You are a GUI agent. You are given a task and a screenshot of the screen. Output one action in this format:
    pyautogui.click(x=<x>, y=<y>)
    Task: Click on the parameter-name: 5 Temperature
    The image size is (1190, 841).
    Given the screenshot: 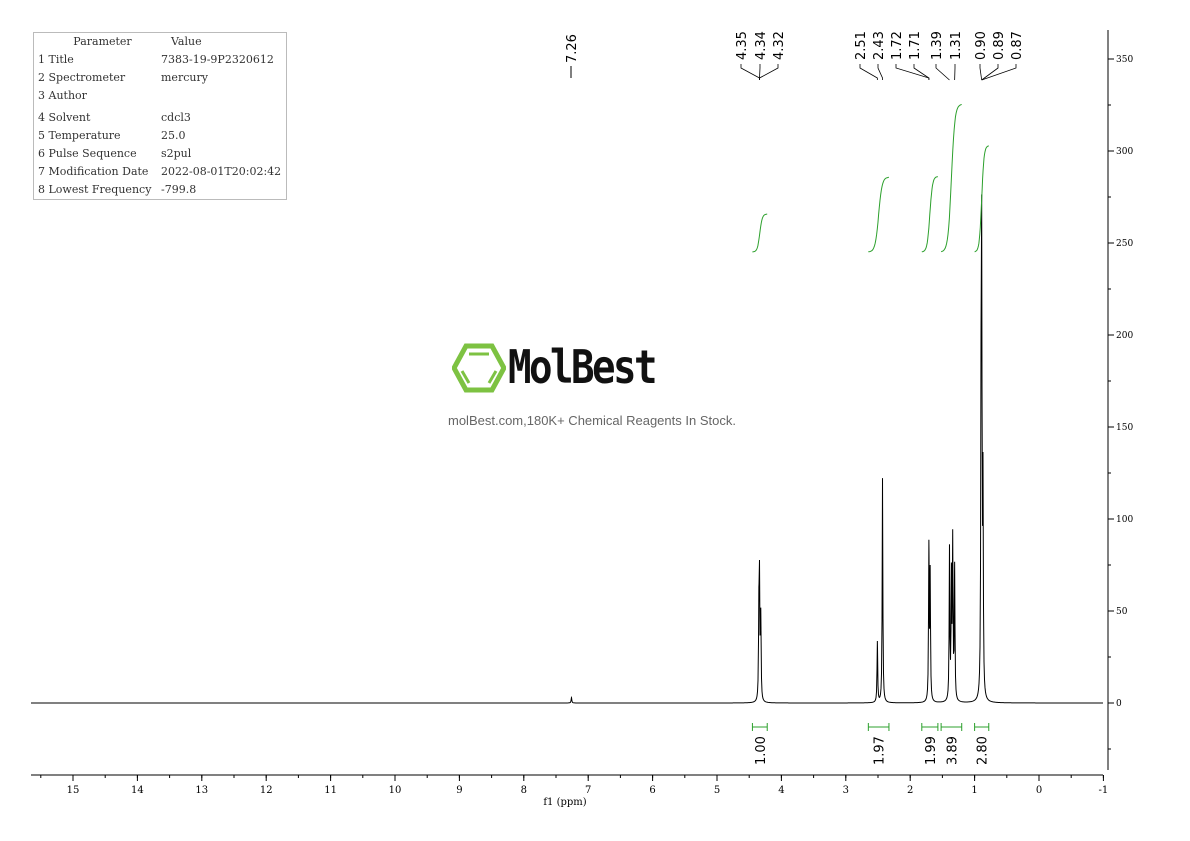 What is the action you would take?
    pyautogui.click(x=79, y=135)
    